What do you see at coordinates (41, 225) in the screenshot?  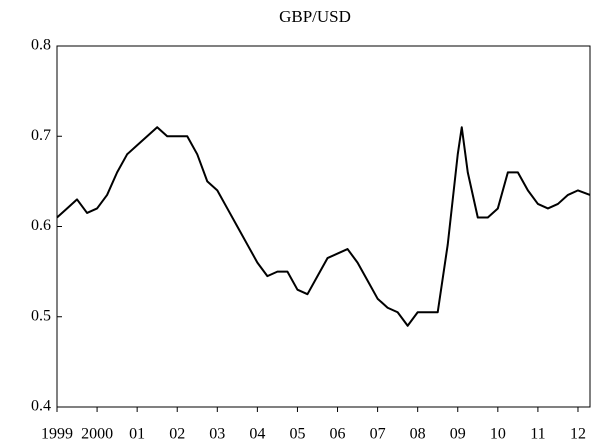 I see `y-tick-label: 0.6` at bounding box center [41, 225].